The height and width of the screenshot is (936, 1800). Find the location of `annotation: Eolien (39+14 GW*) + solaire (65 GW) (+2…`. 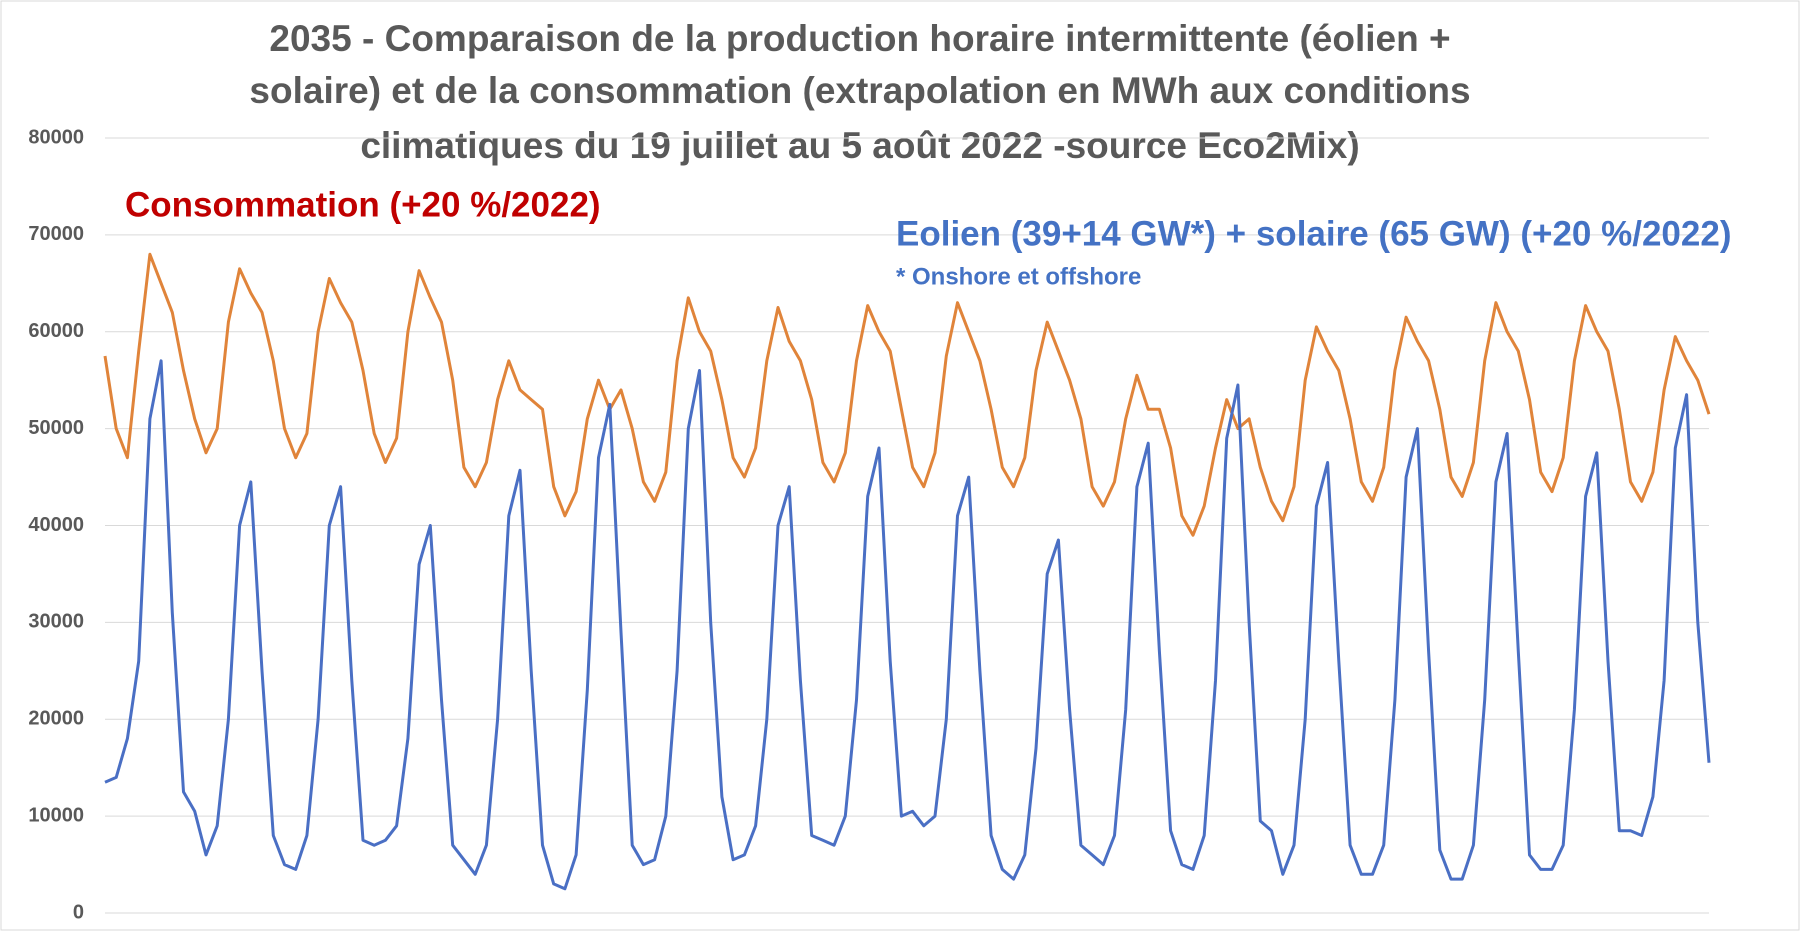

annotation: Eolien (39+14 GW*) + solaire (65 GW) (+2… is located at coordinates (1313, 233).